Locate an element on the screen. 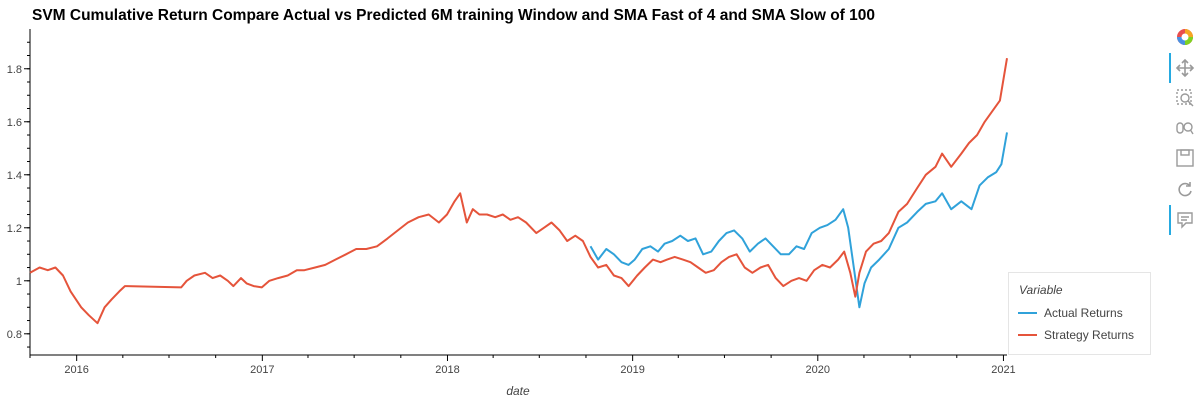  y-tick-label: 1 is located at coordinates (19, 282).